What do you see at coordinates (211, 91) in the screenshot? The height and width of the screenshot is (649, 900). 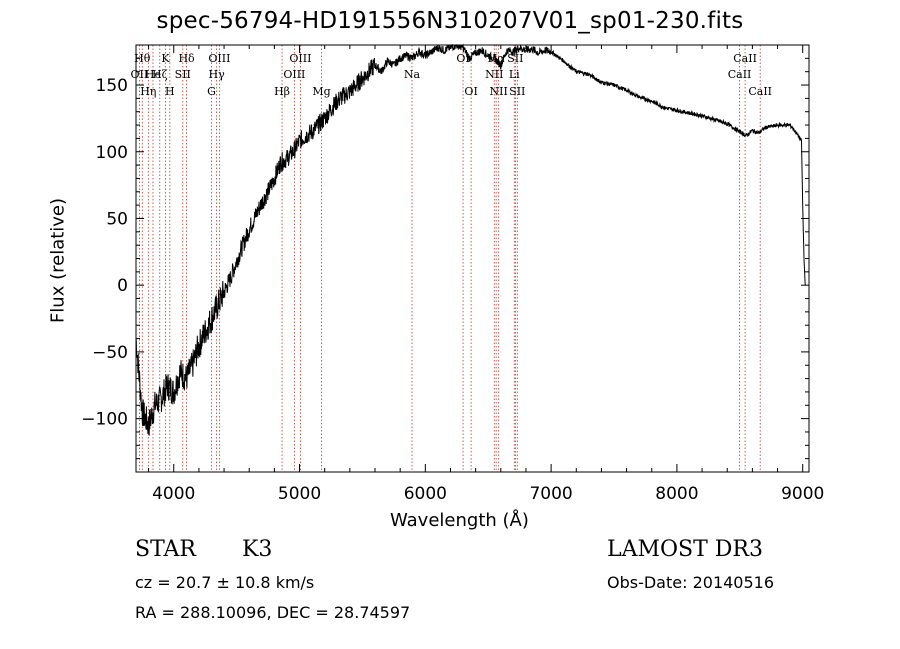 I see `line-marker-label: G` at bounding box center [211, 91].